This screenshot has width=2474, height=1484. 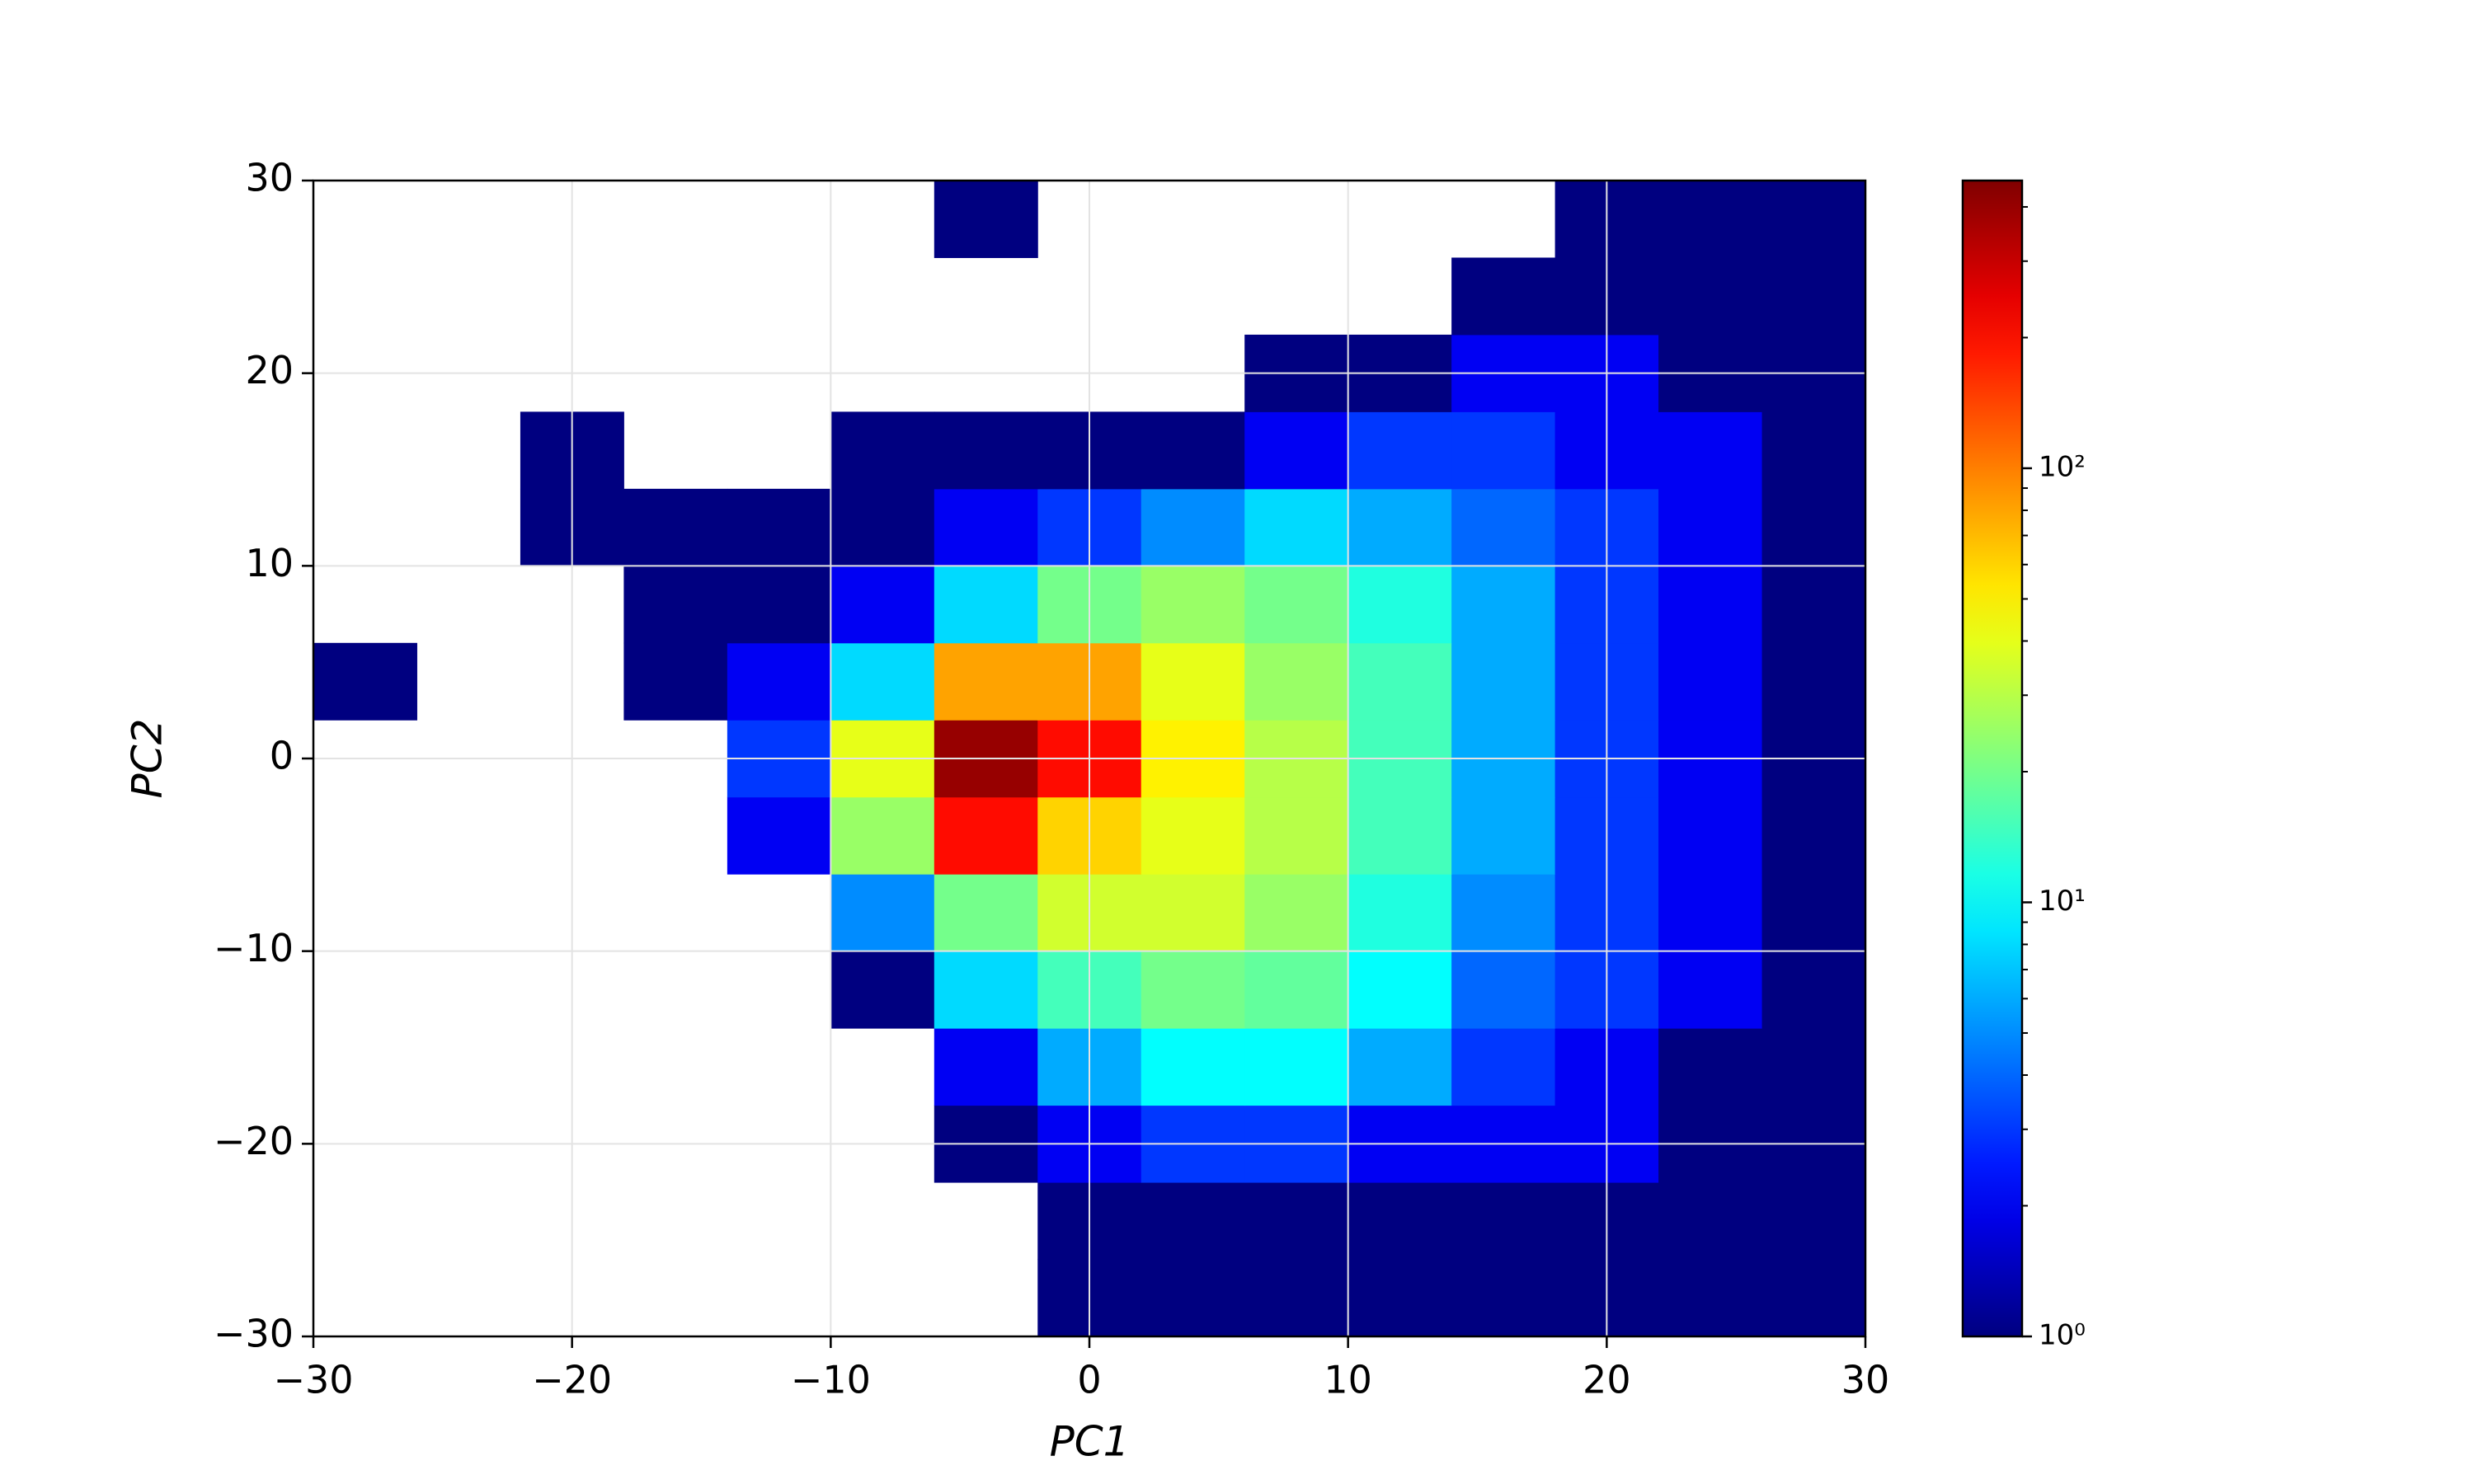 I want to click on y-tick-label: 30, so click(x=269, y=178).